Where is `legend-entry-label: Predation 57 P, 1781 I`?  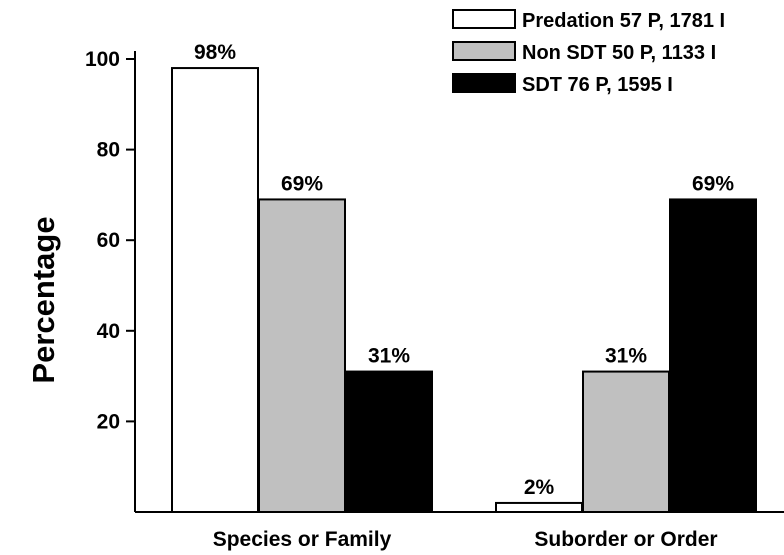
legend-entry-label: Predation 57 P, 1781 I is located at coordinates (623, 21).